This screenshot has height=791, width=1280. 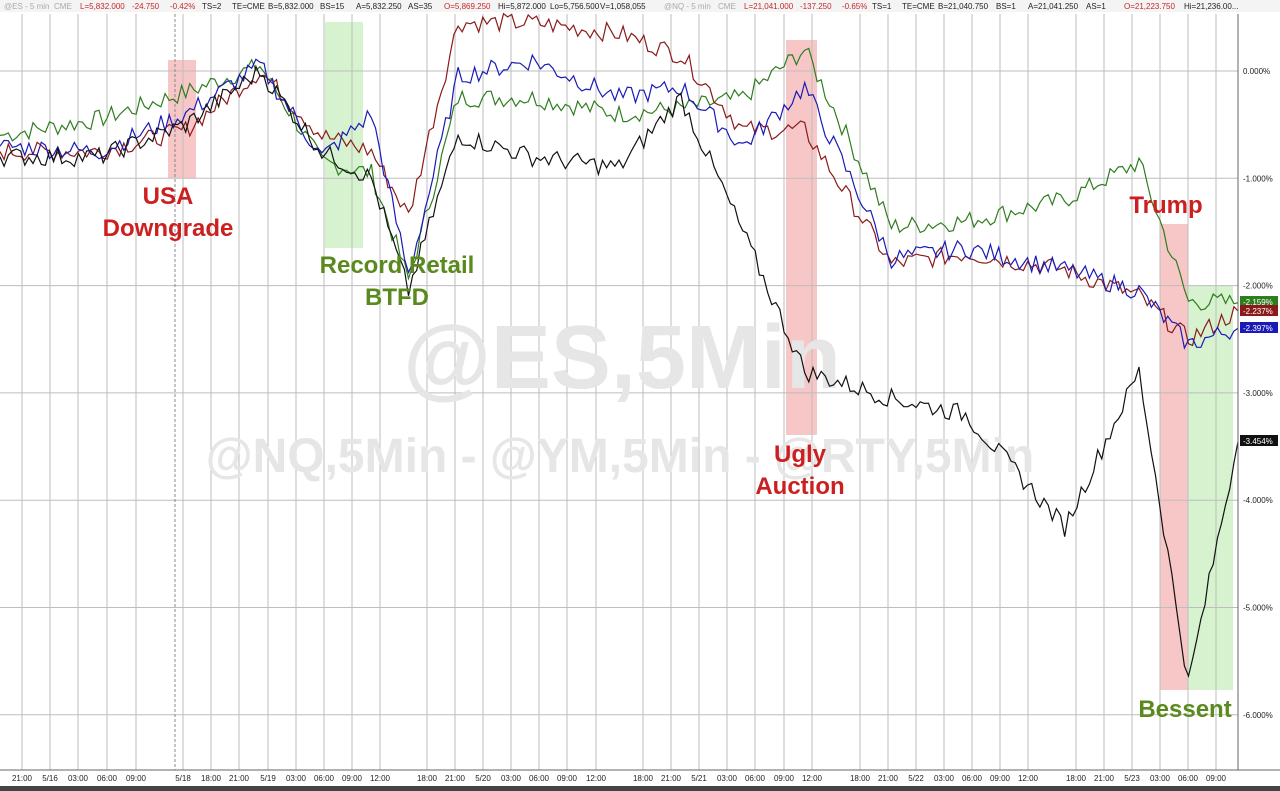 What do you see at coordinates (26, 6) in the screenshot?
I see `es-symbol: @ES - 5 min` at bounding box center [26, 6].